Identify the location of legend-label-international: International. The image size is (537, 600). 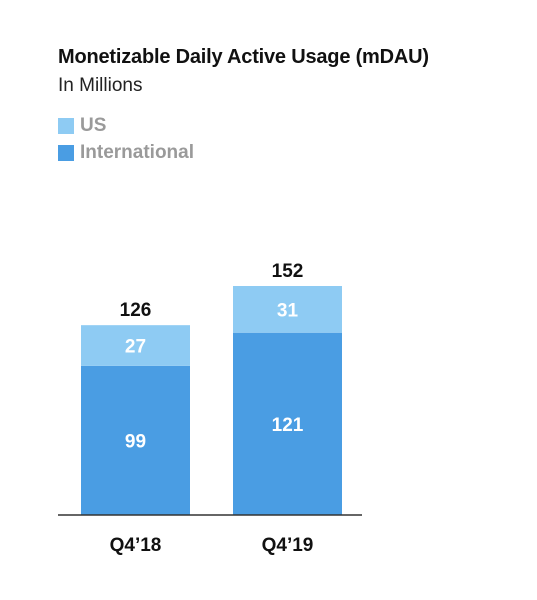
(137, 152).